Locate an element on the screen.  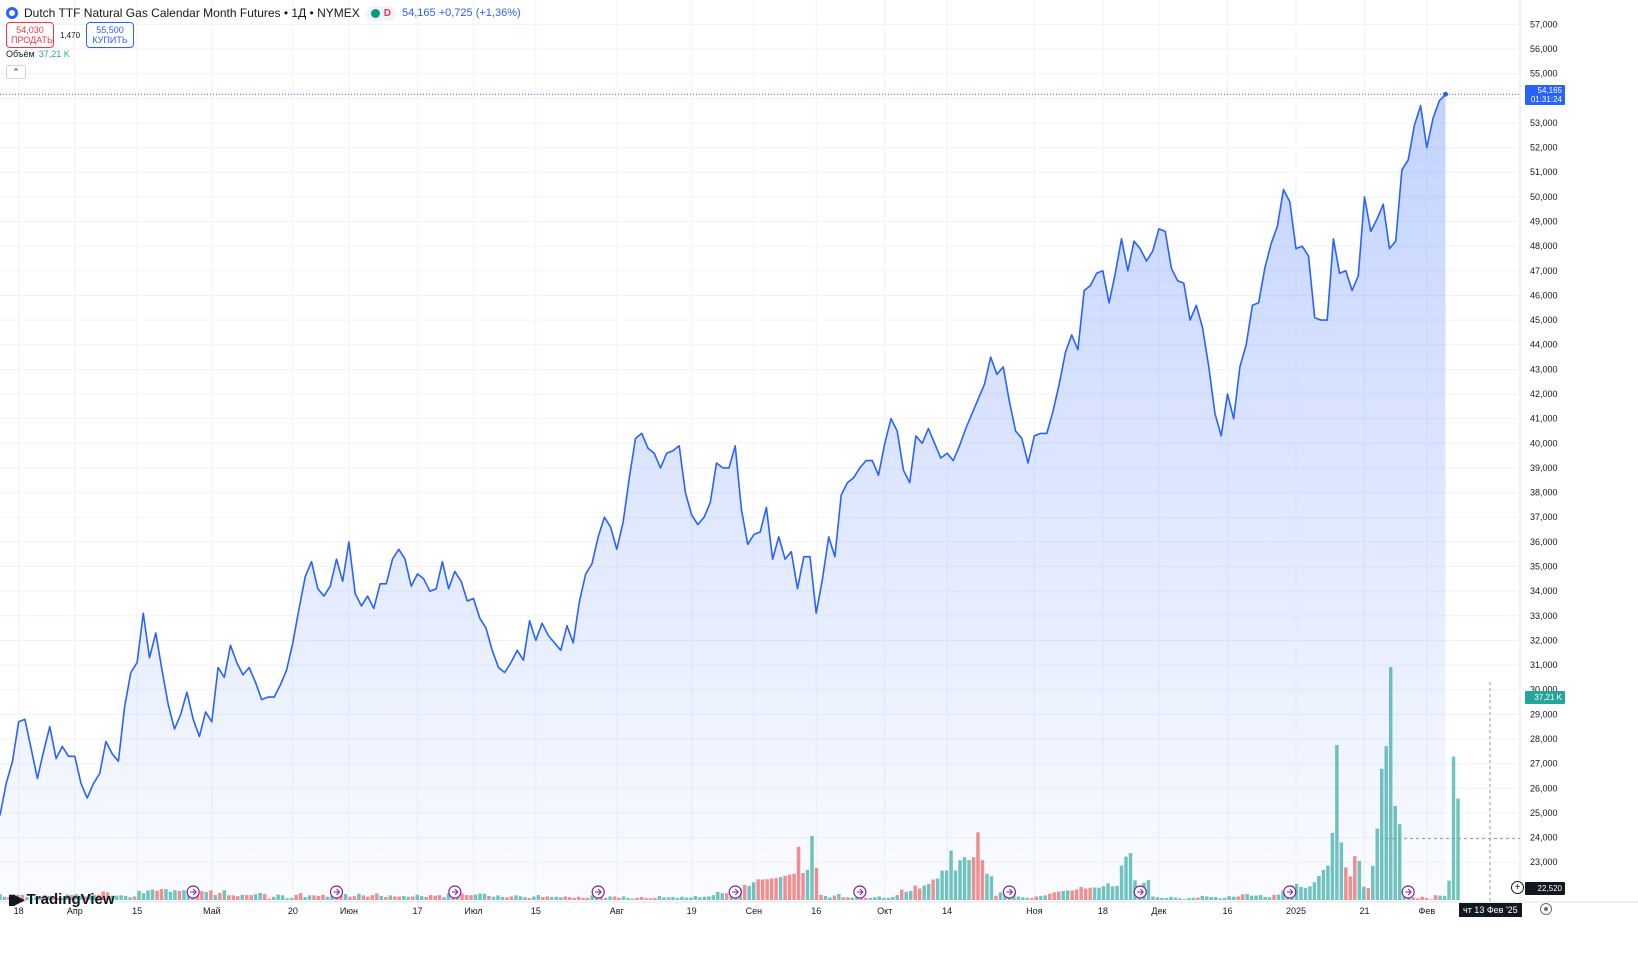
y-tick-label: 47,000 is located at coordinates (1544, 271).